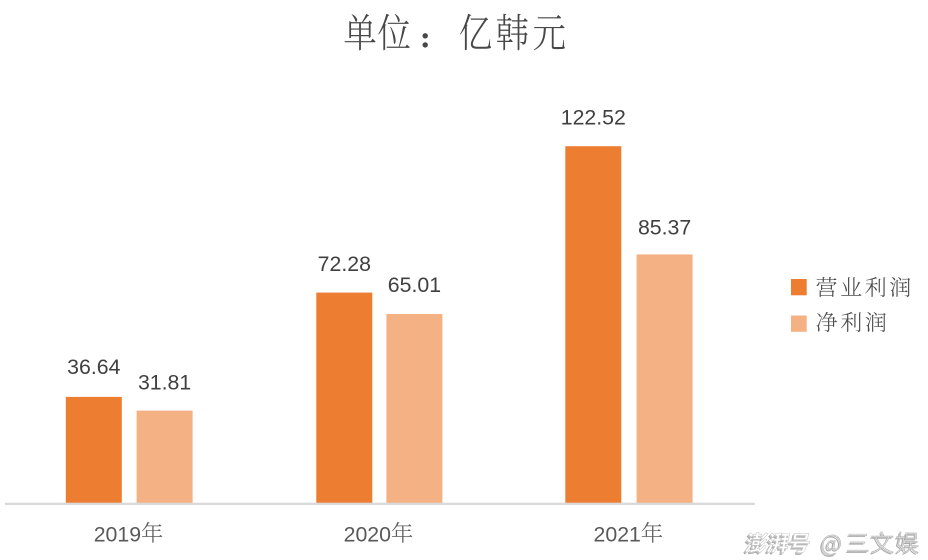  I want to click on svg-text: 65.01, so click(414, 285).